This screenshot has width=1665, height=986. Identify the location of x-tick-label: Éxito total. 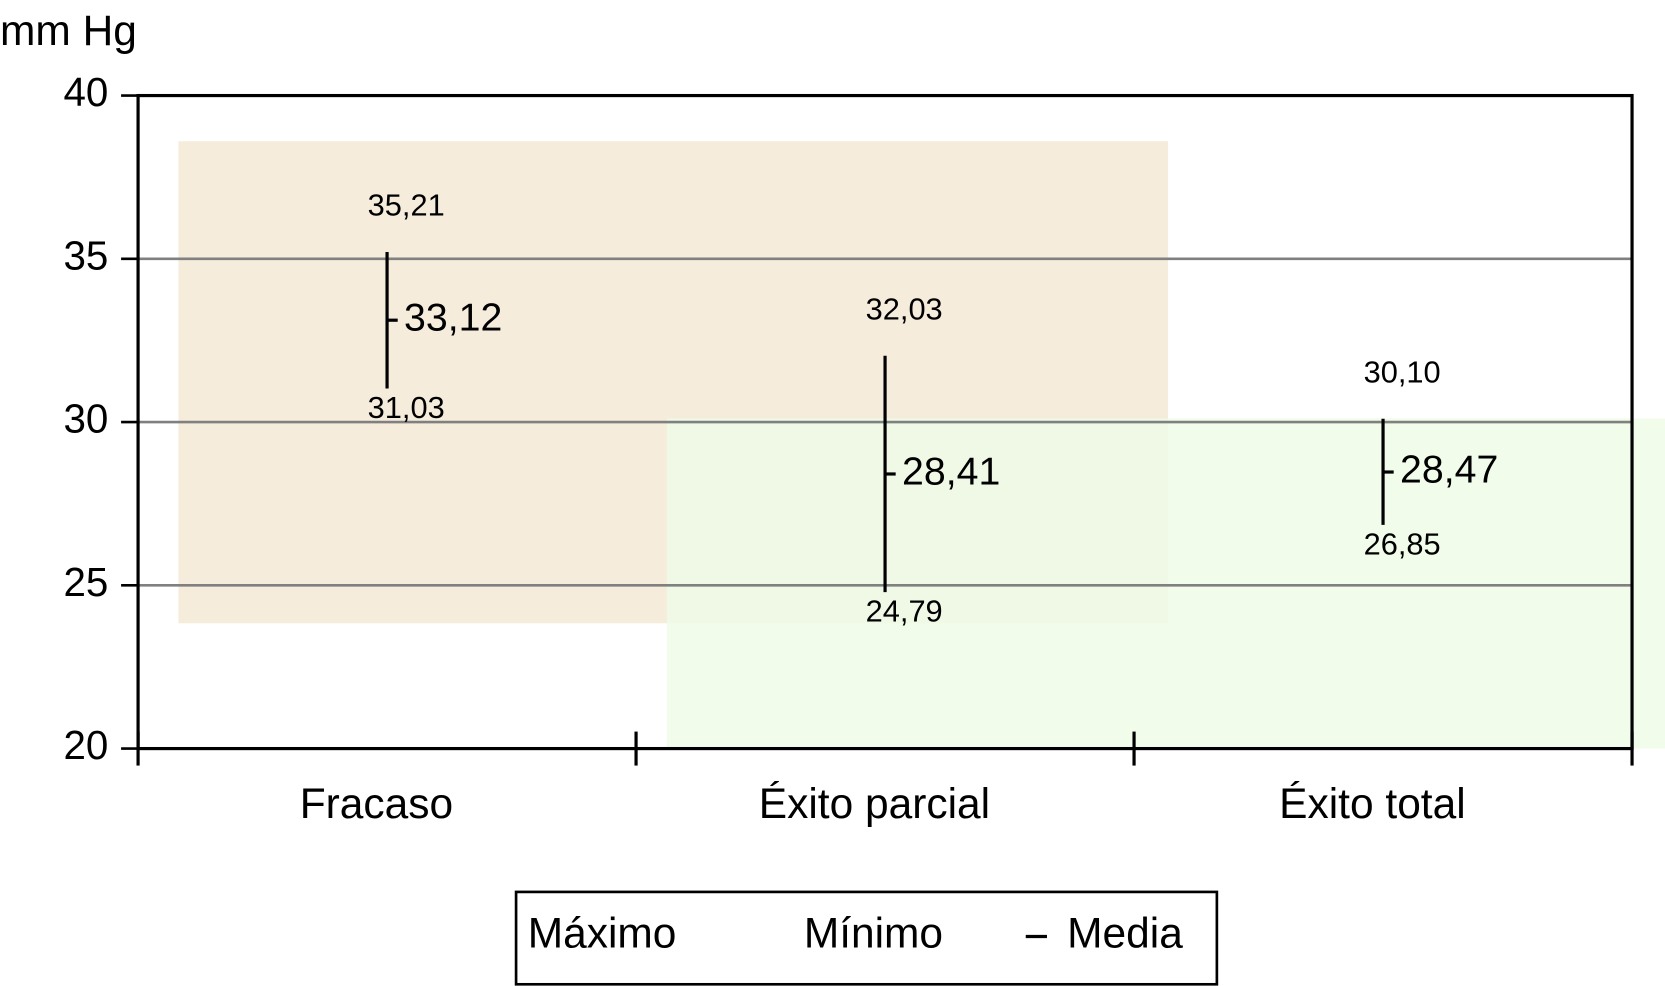
(1372, 803).